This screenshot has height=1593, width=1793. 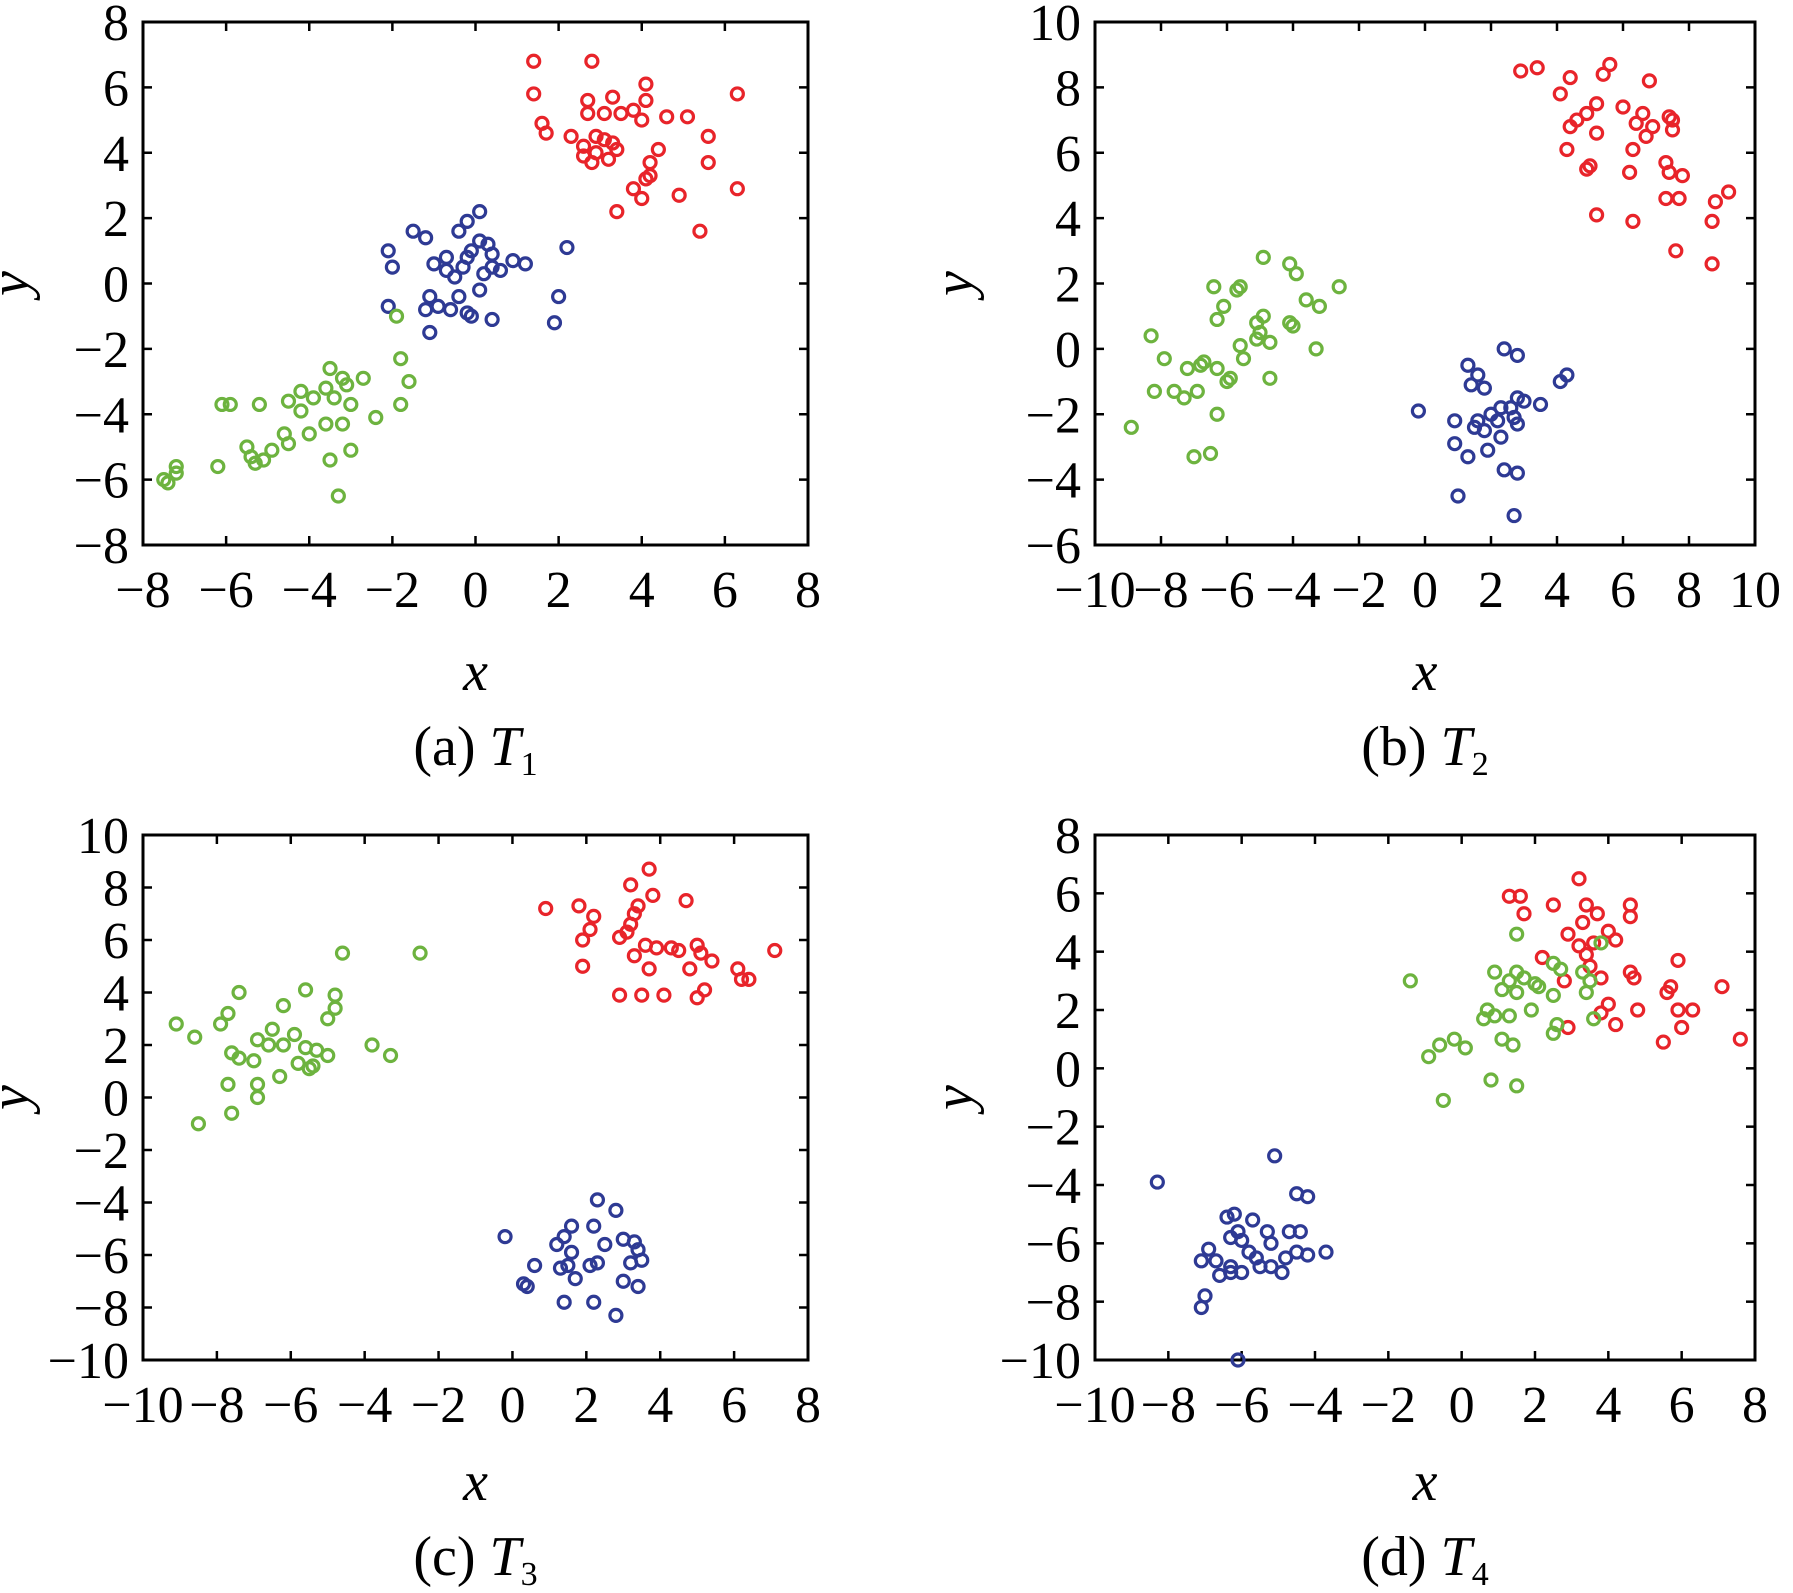 What do you see at coordinates (1424, 749) in the screenshot?
I see `panel-caption: (b) T2` at bounding box center [1424, 749].